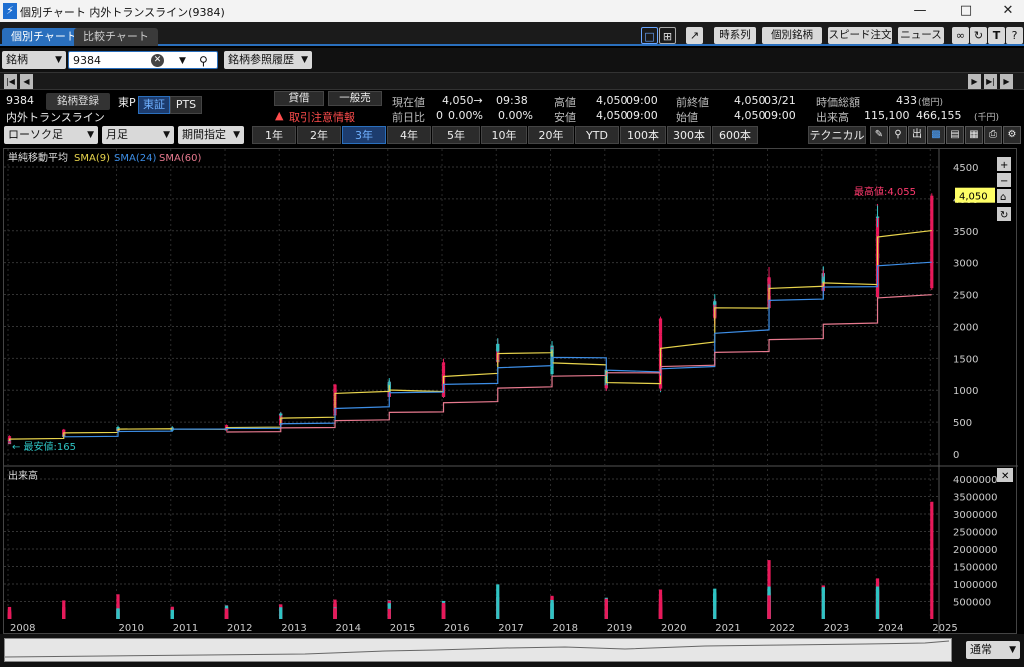 The image size is (1024, 667). I want to click on volume-icon: 出, so click(917, 135).